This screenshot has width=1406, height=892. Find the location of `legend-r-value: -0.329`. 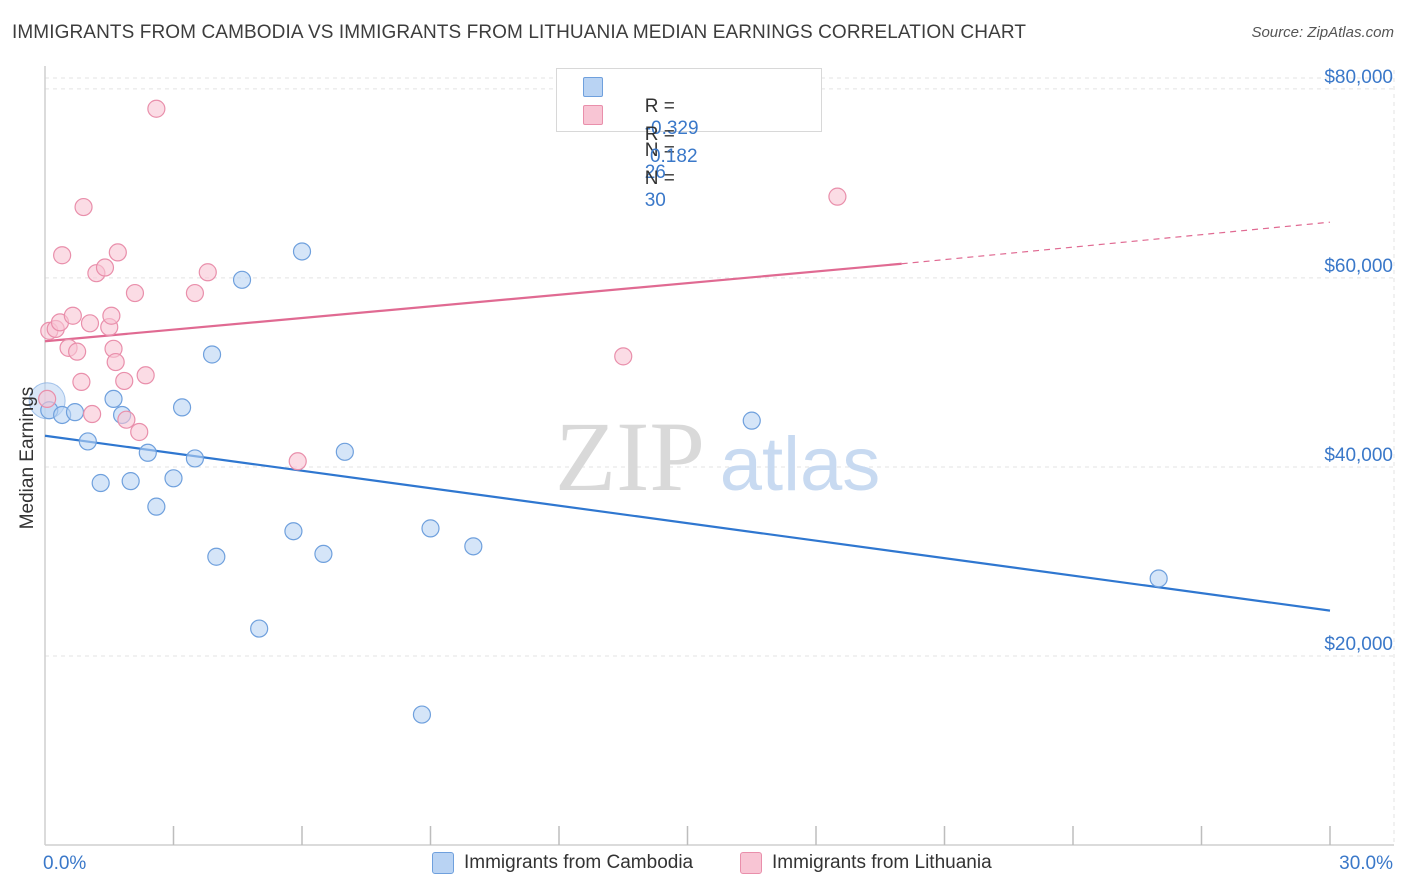

legend-r-value: -0.329 is located at coordinates (671, 128).